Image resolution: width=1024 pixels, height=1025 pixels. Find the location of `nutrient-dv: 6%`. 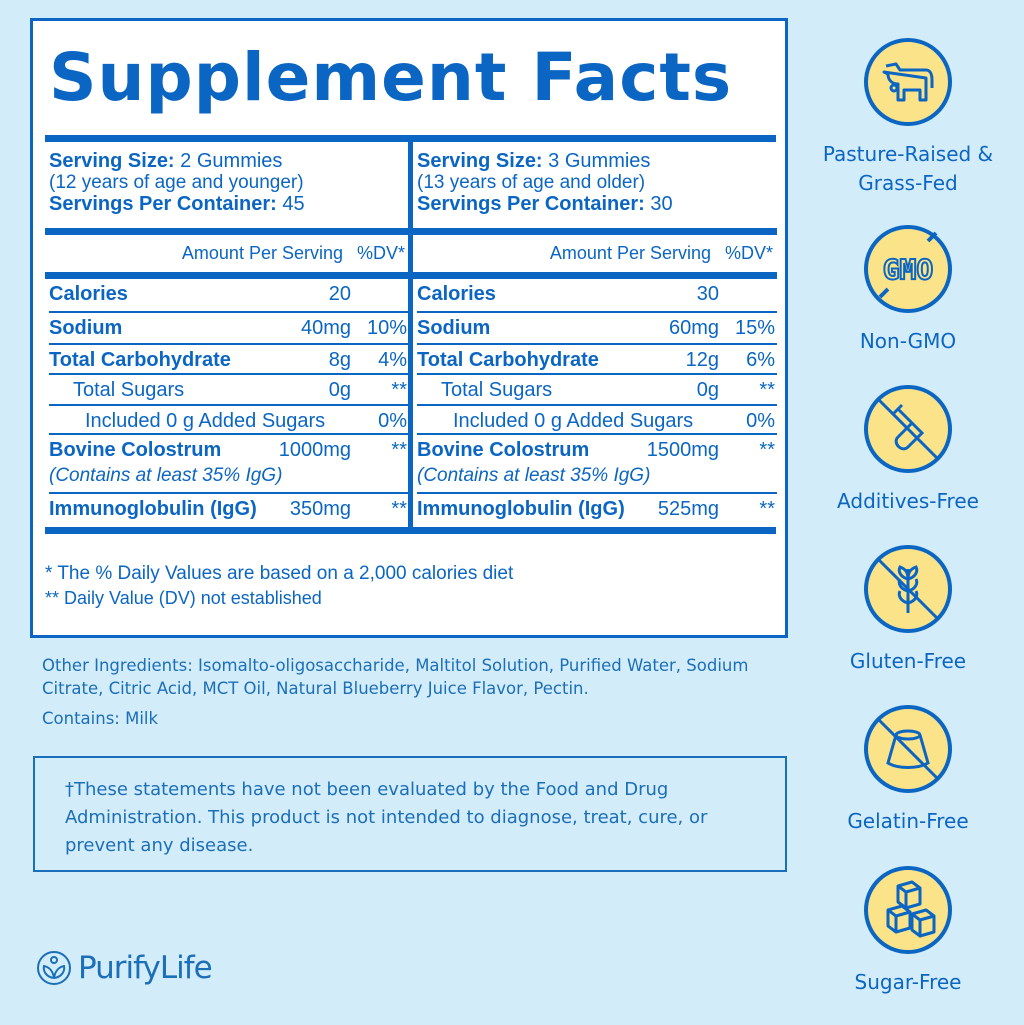

nutrient-dv: 6% is located at coordinates (760, 360).